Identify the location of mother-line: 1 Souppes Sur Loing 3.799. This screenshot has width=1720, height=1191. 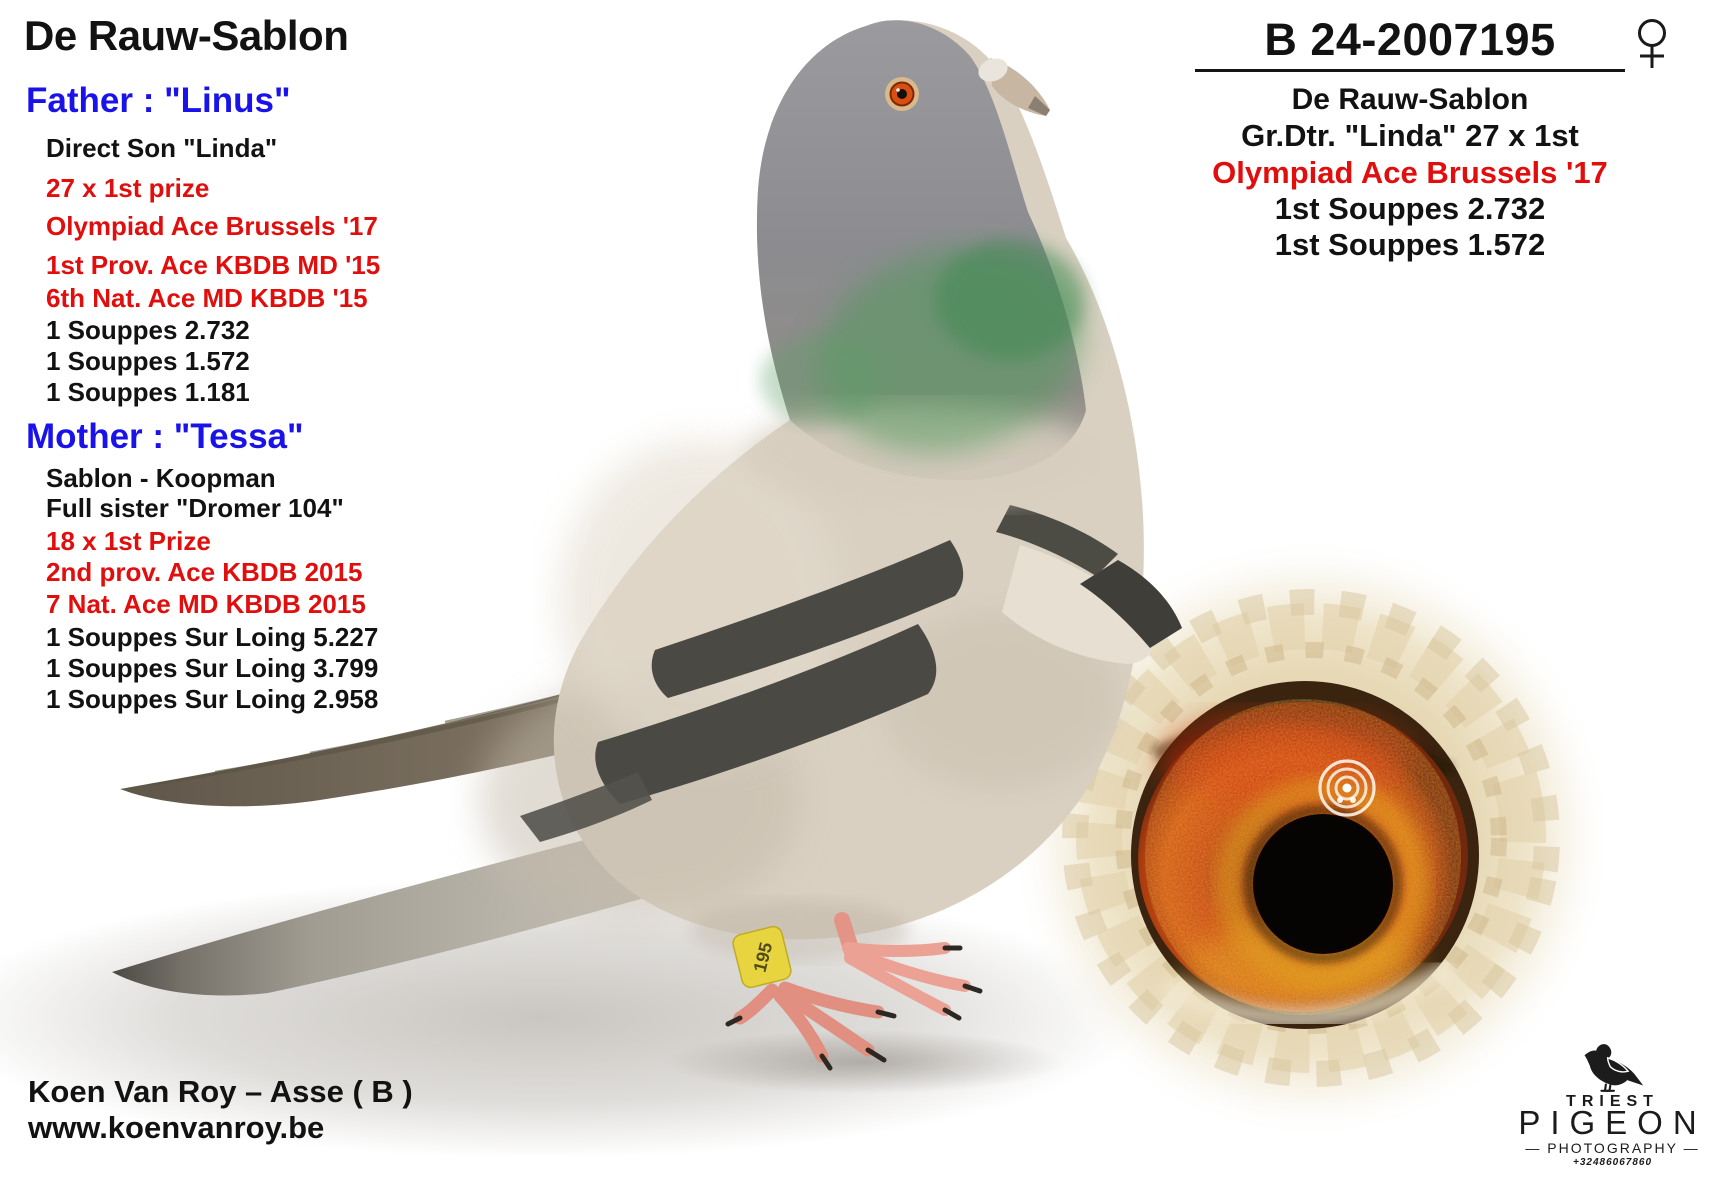
(212, 668).